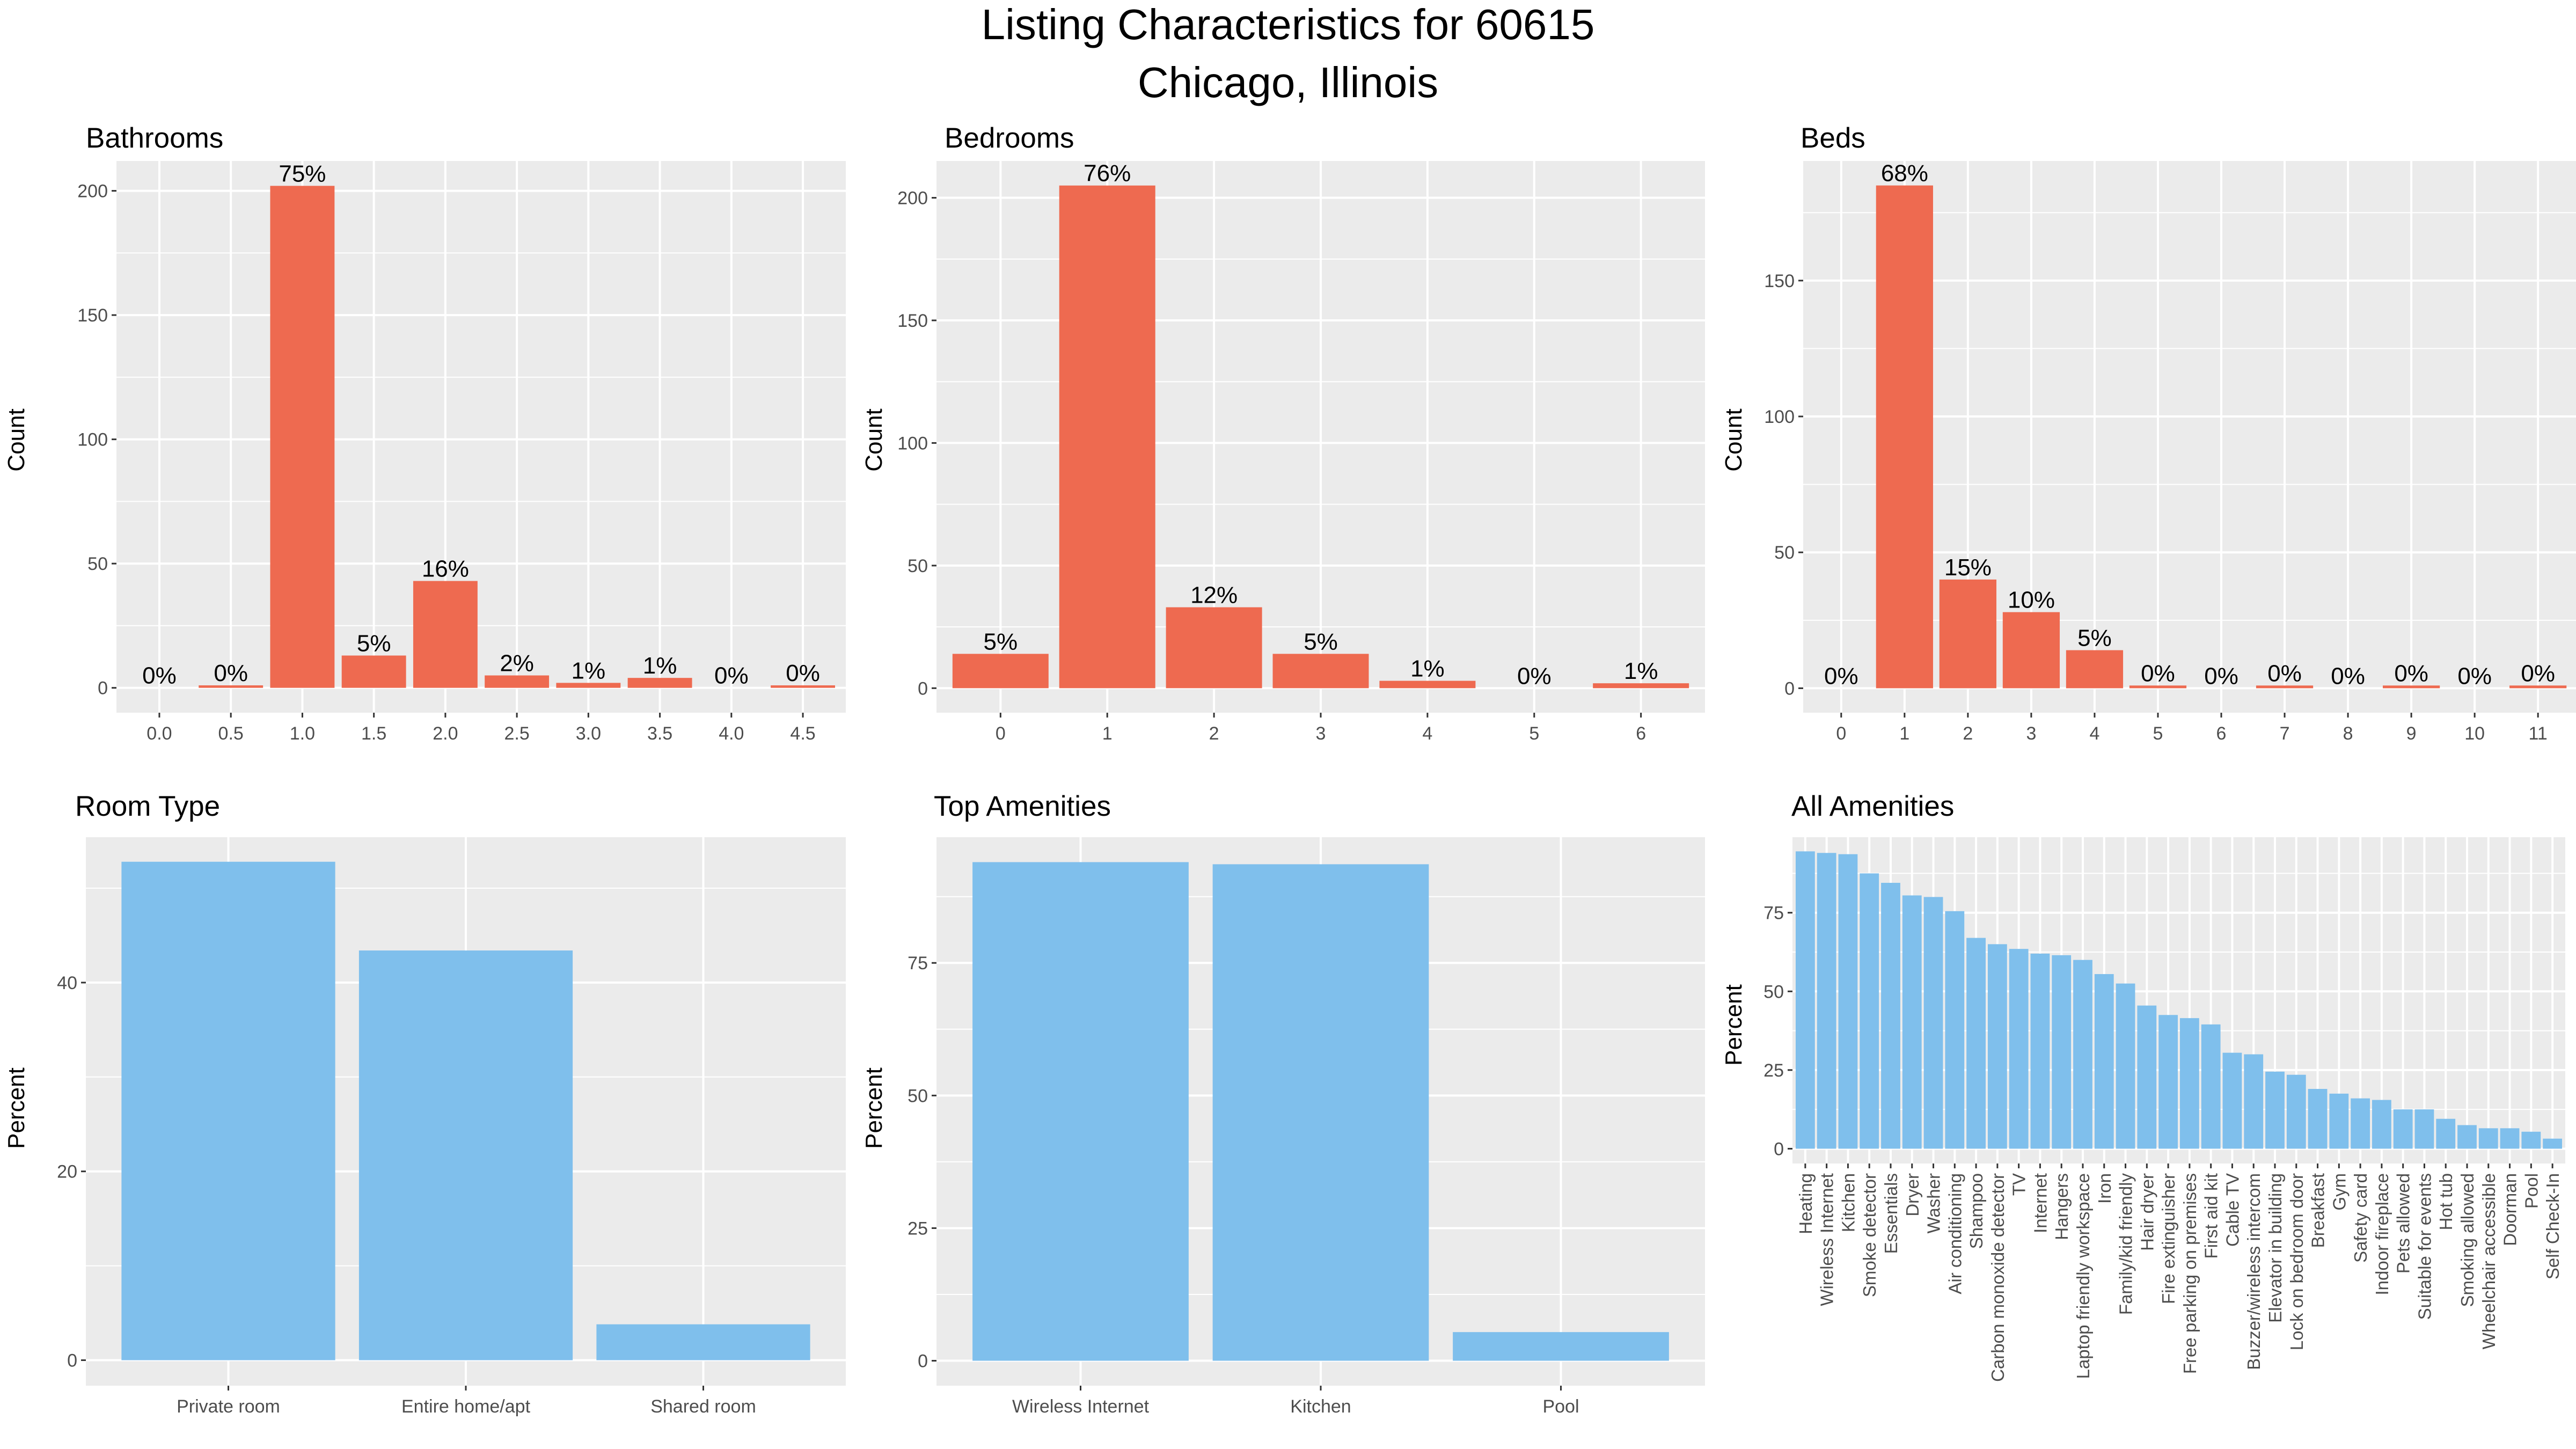  Describe the element at coordinates (2403, 1223) in the screenshot. I see `x-tick-label: Pets allowed` at that location.